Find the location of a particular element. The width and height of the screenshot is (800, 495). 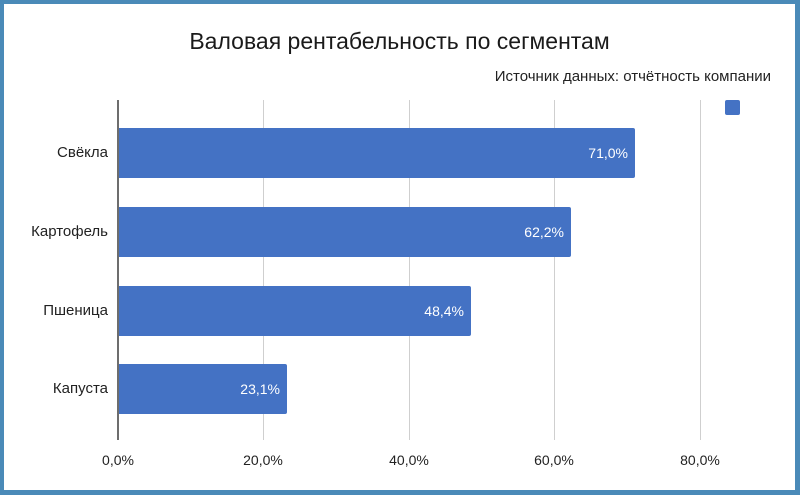

chart-subtitle: Источник данных: отчётность компании is located at coordinates (632, 76).